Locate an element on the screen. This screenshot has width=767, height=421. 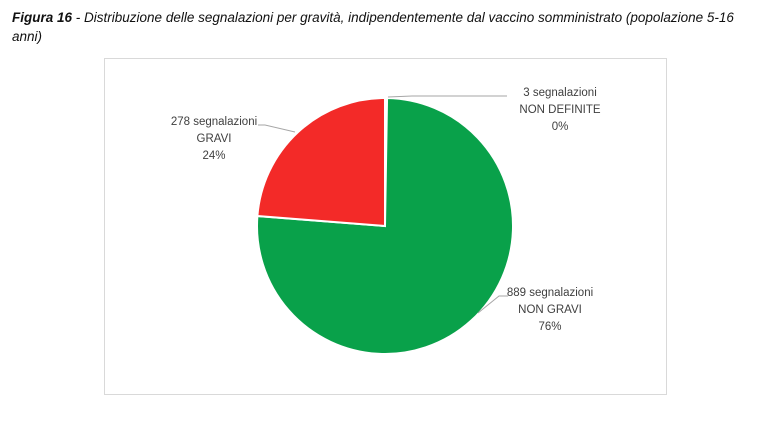
data-label-non-gravi: 889 segnalazioni NON GRAVI 76% is located at coordinates (550, 310).